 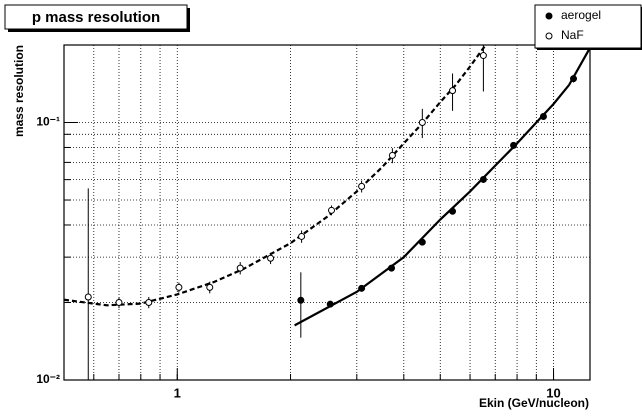 I want to click on y-tick-label: 10⁻², so click(x=48, y=379).